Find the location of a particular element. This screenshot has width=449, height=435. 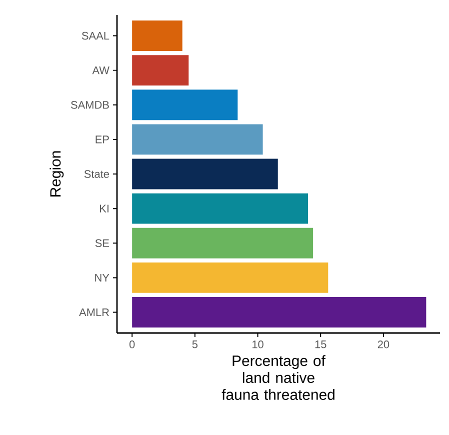

x-tick-label: 20 is located at coordinates (384, 344).